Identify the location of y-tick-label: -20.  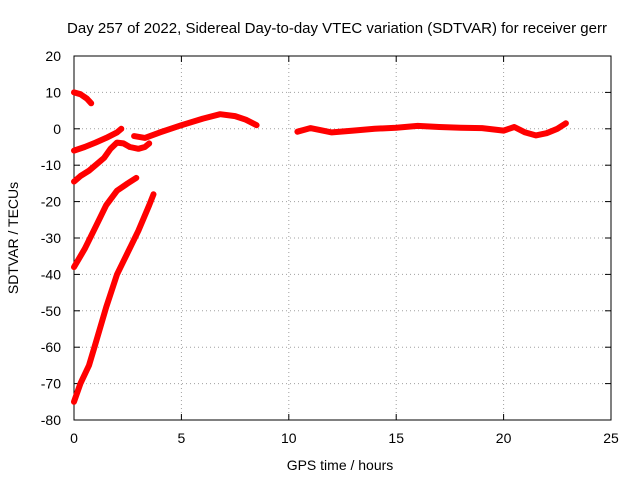
(51, 202).